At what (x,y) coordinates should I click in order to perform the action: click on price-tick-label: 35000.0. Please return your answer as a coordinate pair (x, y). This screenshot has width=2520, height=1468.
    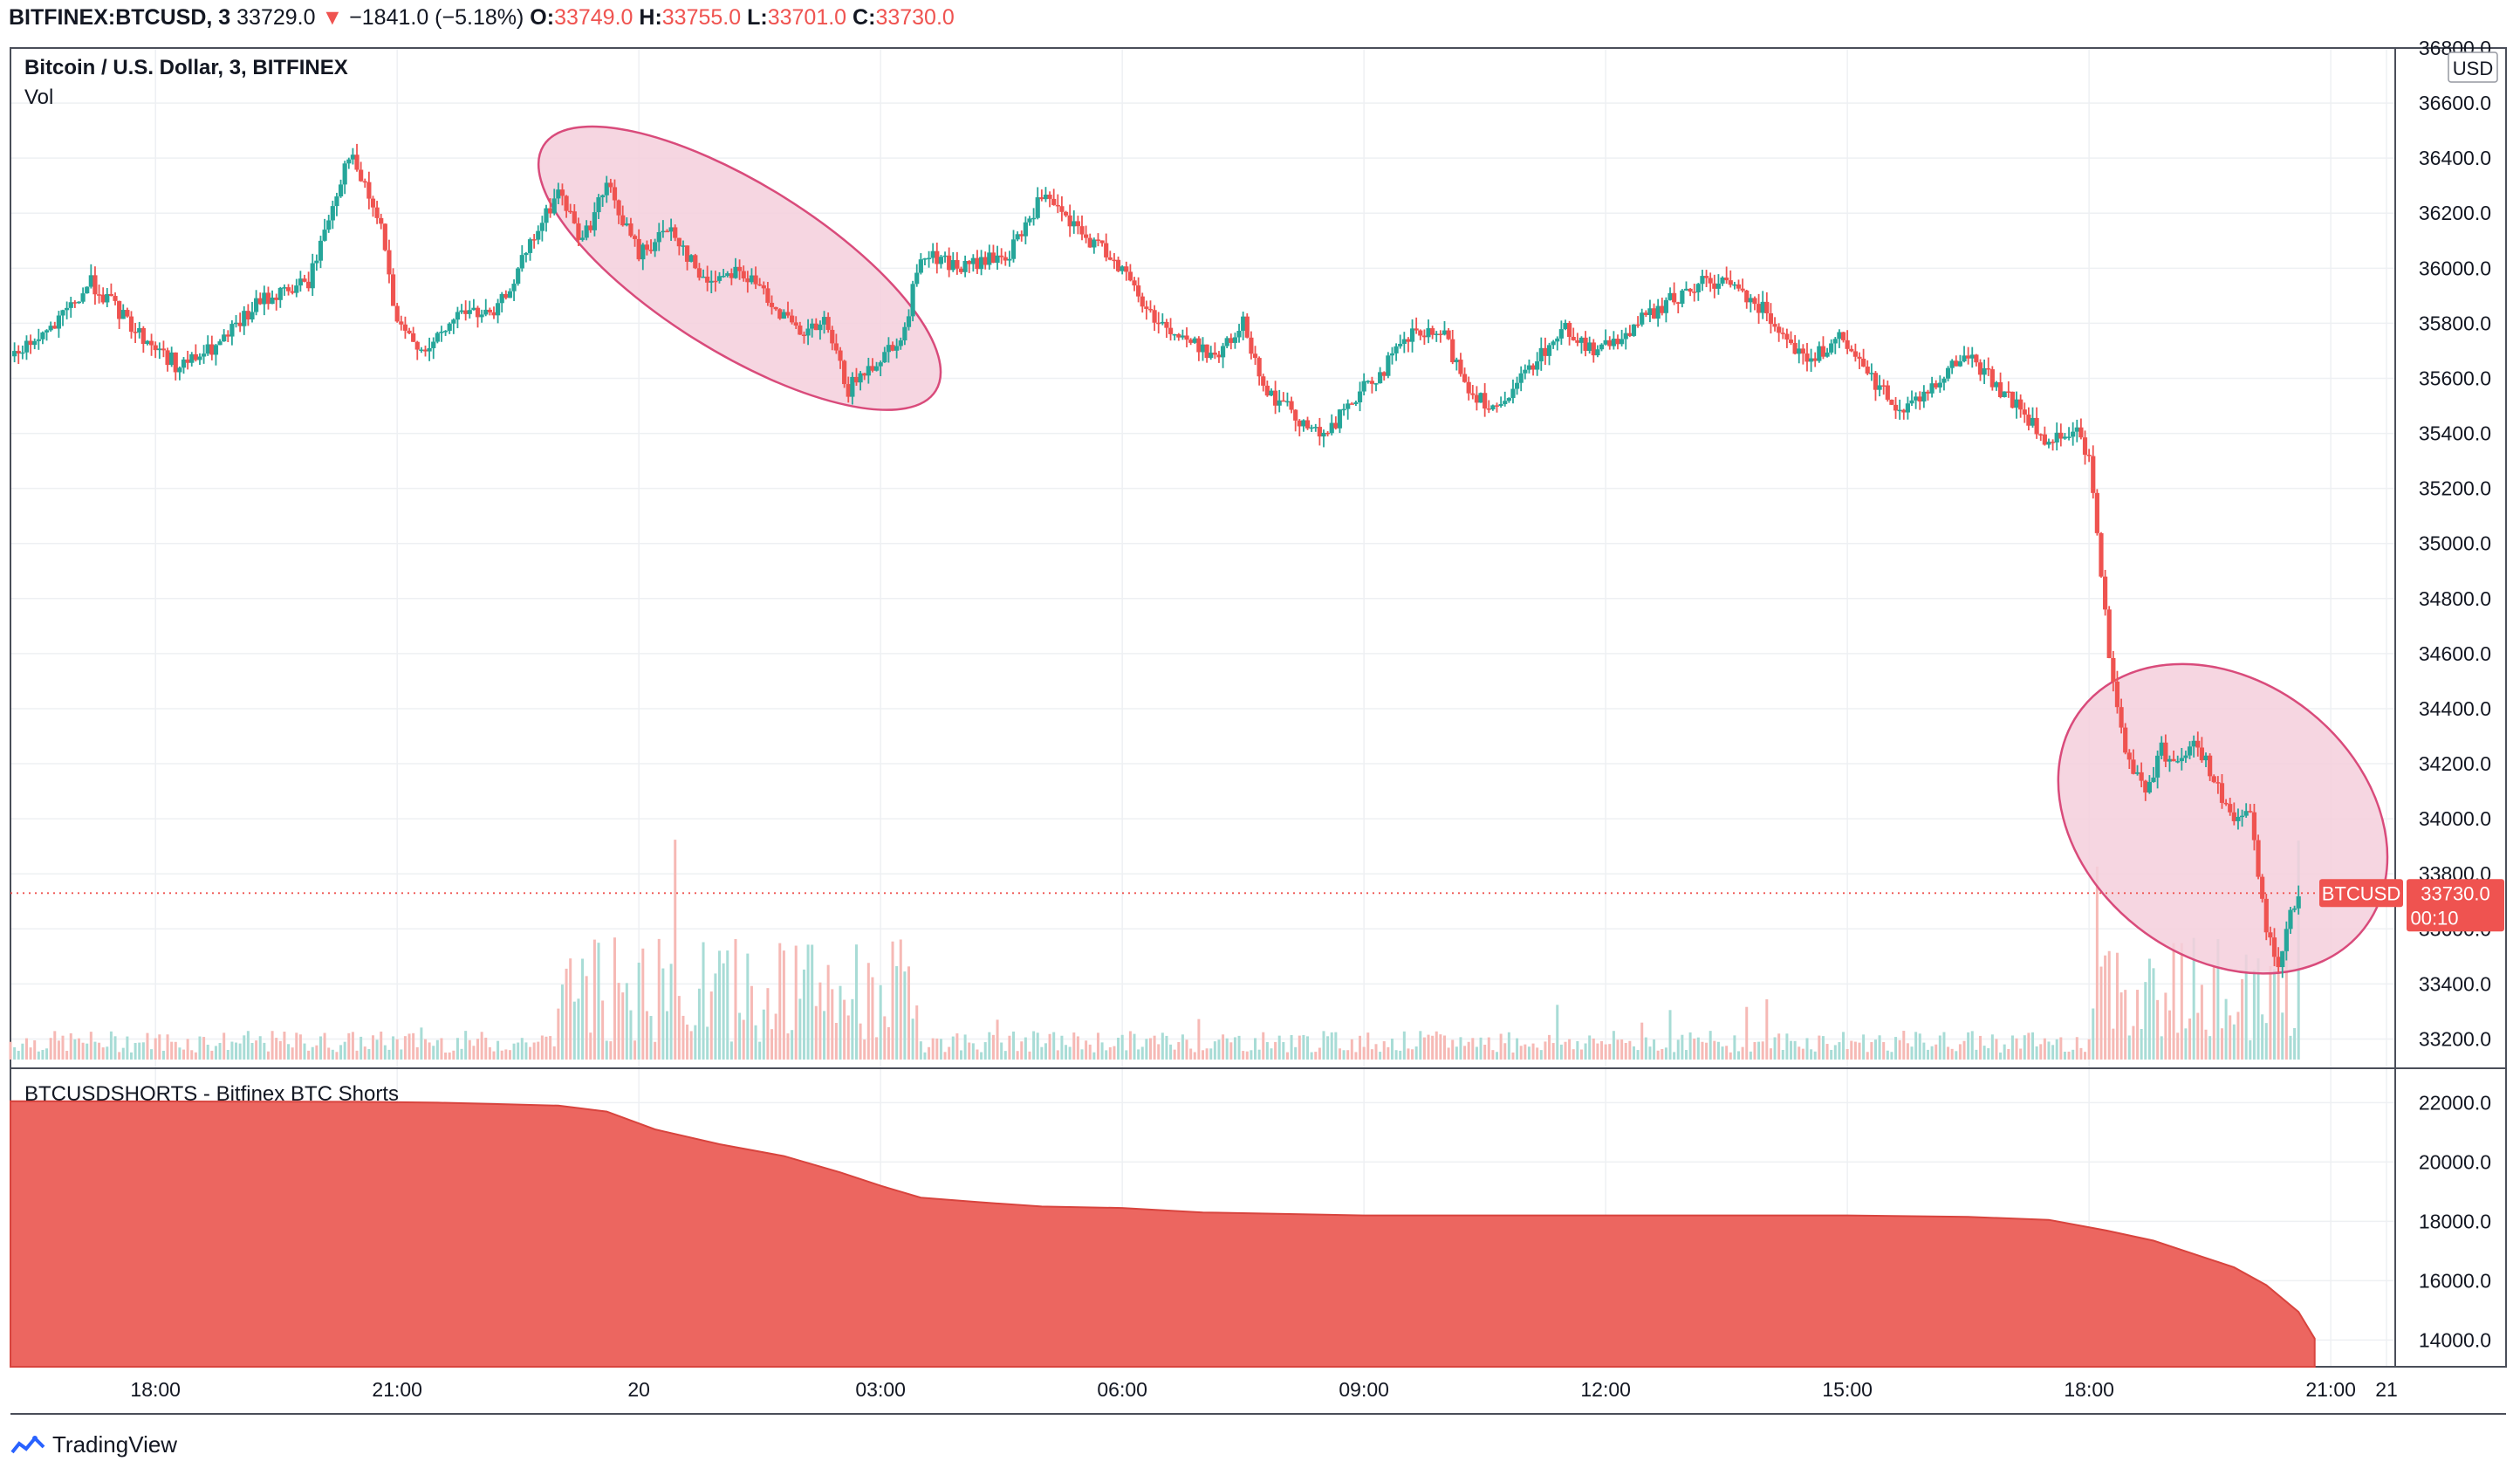
    Looking at the image, I should click on (2455, 543).